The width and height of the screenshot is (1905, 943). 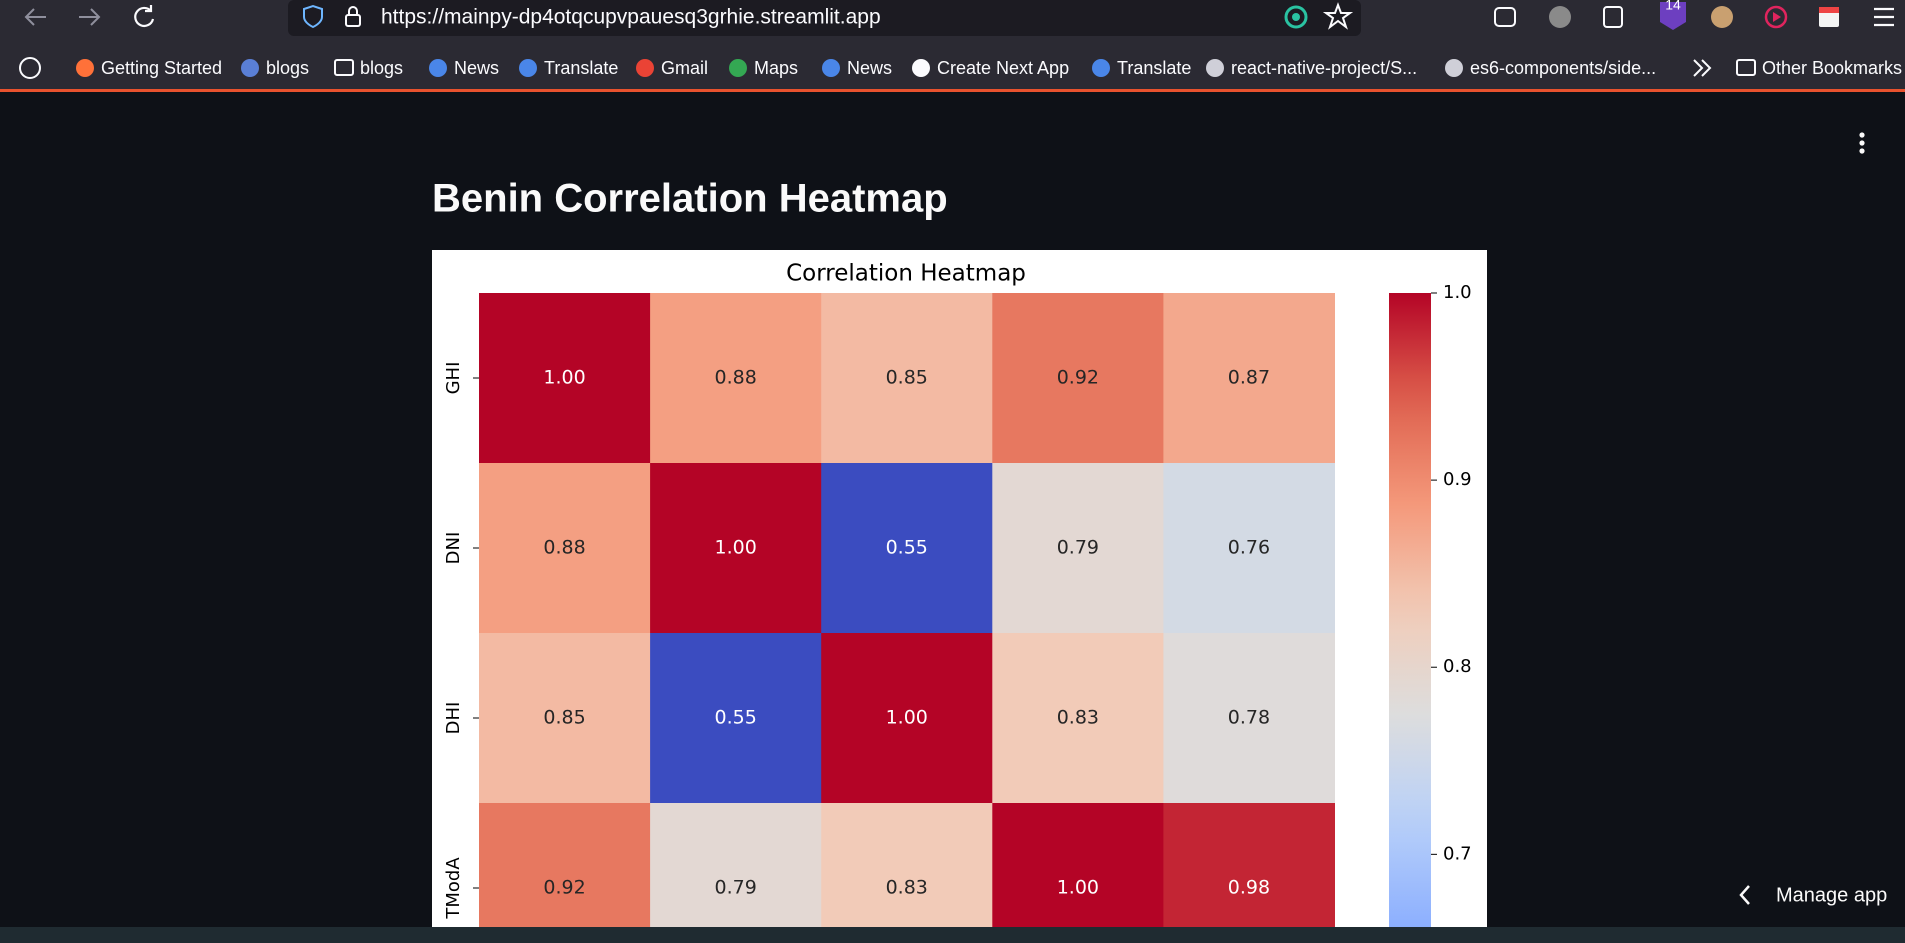 What do you see at coordinates (1338, 16) in the screenshot?
I see `bookmark-star` at bounding box center [1338, 16].